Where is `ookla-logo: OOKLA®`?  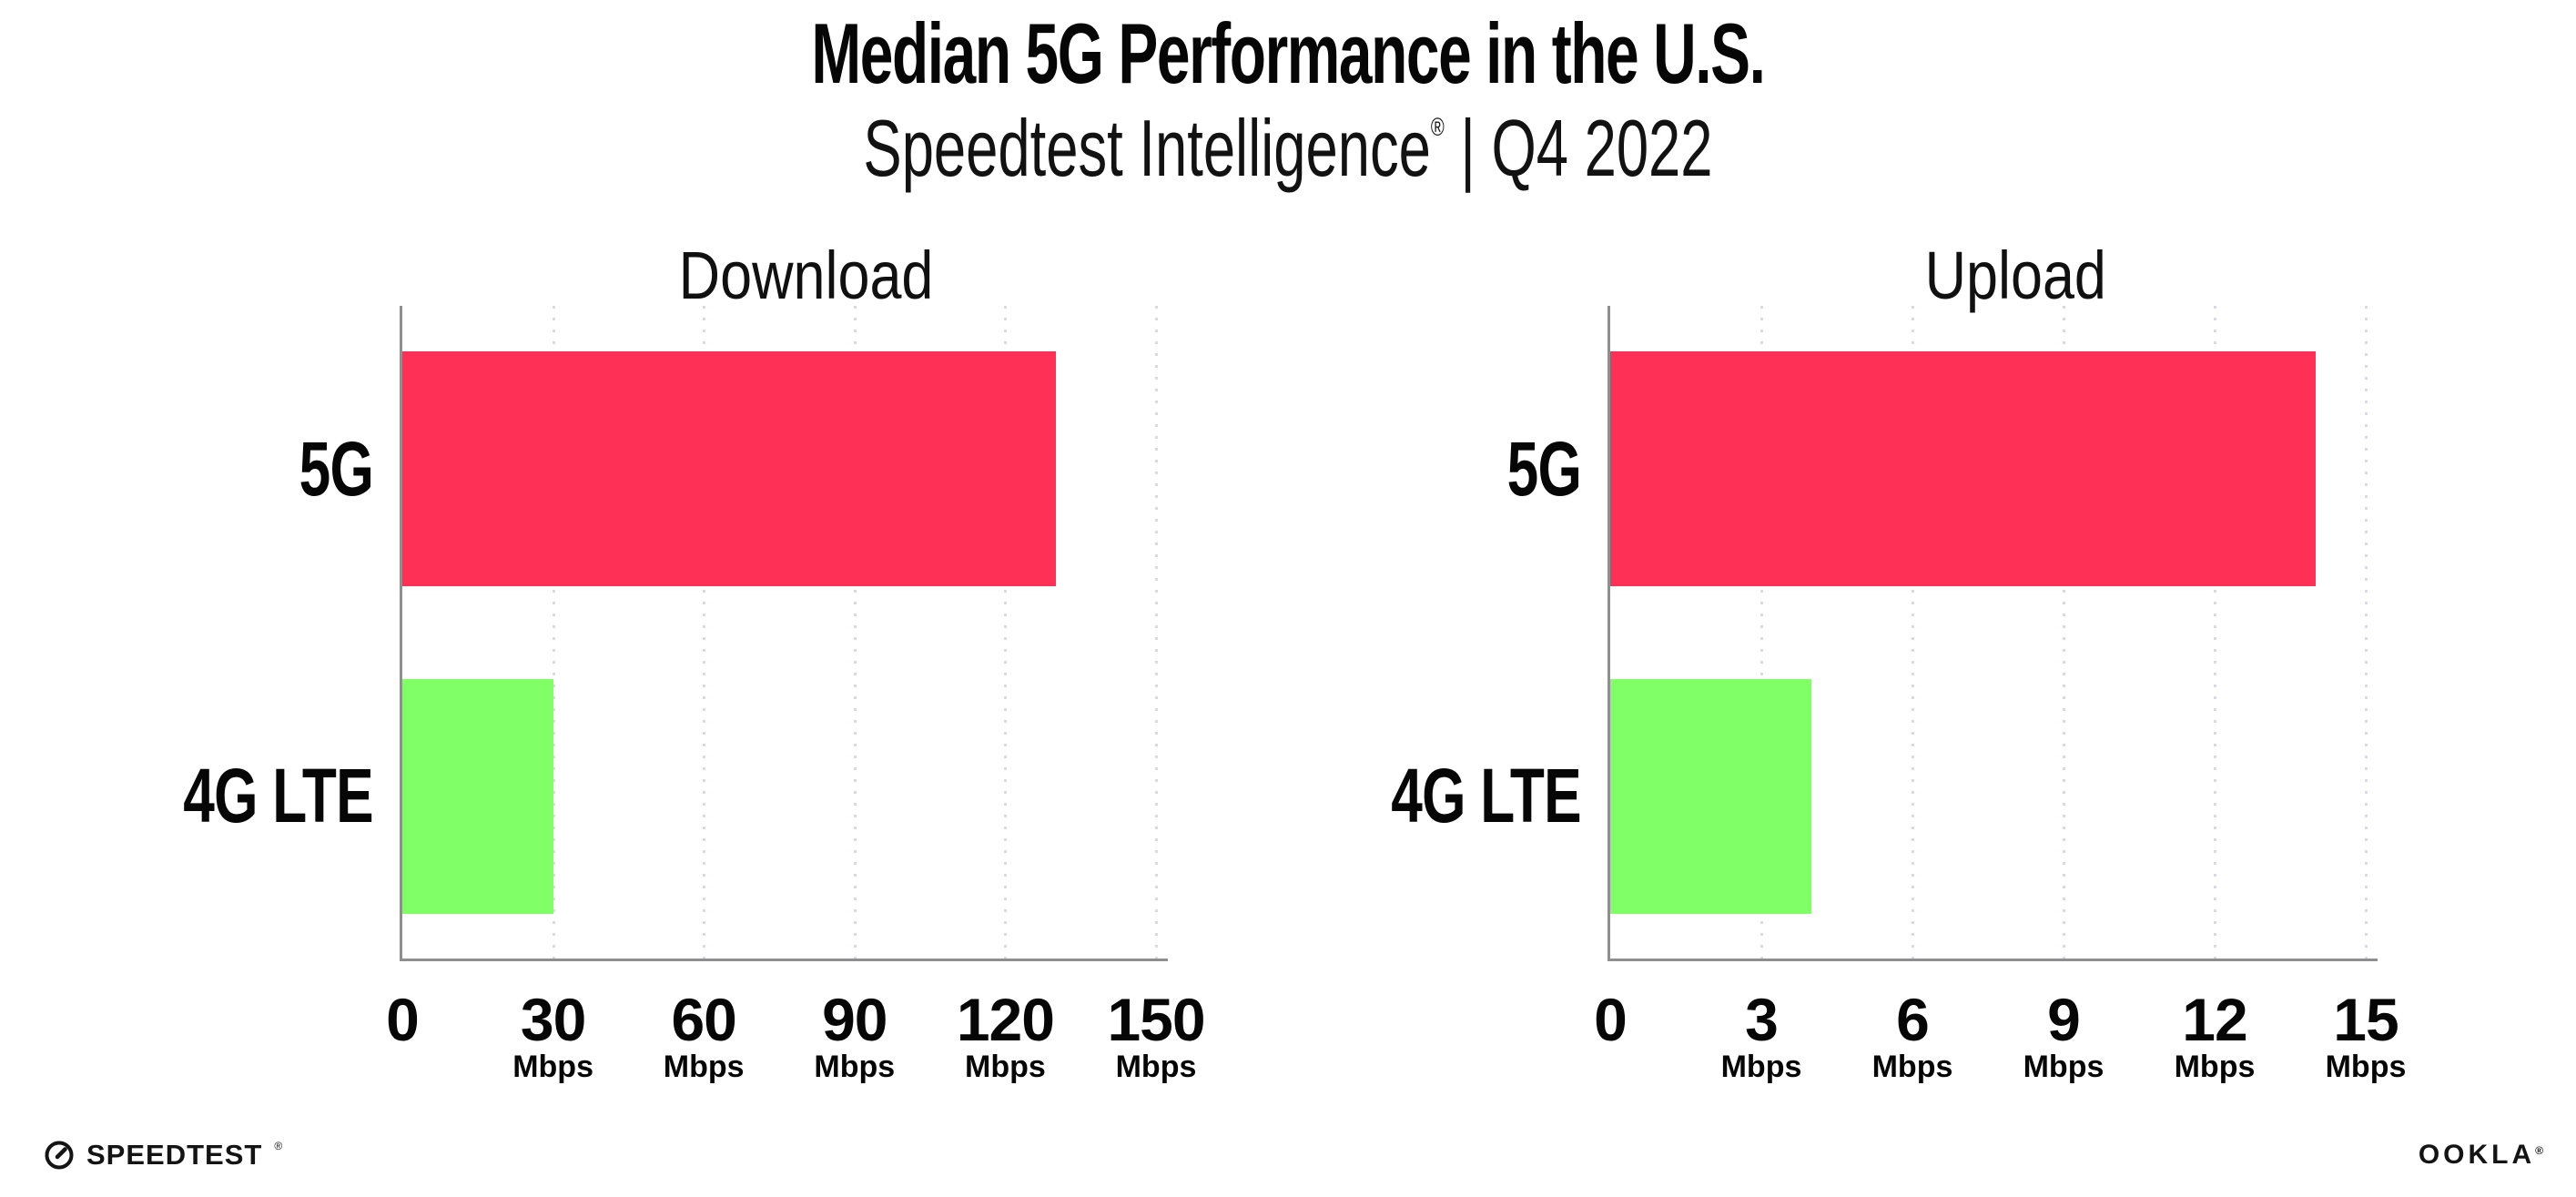 ookla-logo: OOKLA® is located at coordinates (2483, 1156).